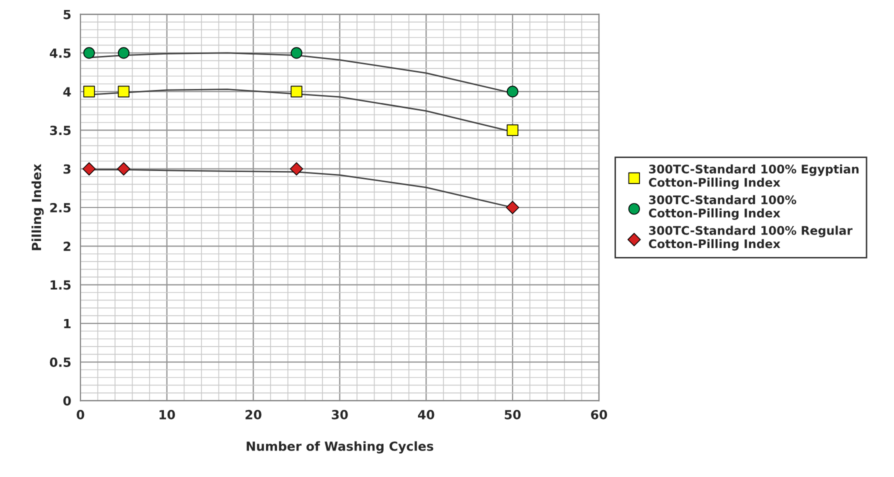  I want to click on legend-label: 300TC-Standard 100% Cotton-Pilling Index, so click(722, 207).